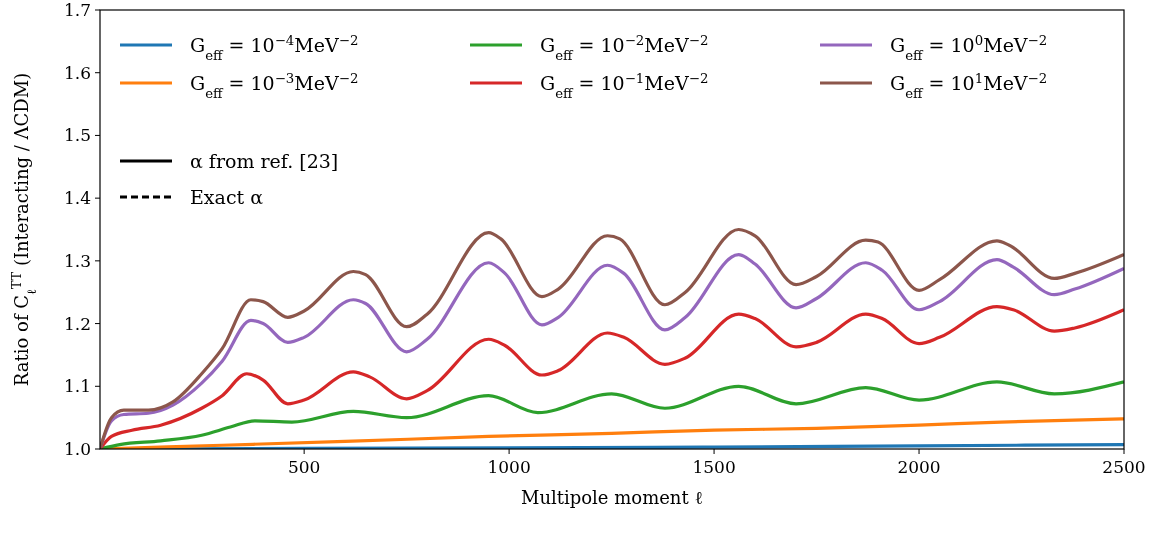  What do you see at coordinates (77, 260) in the screenshot?
I see `y-tick-label: 1.3` at bounding box center [77, 260].